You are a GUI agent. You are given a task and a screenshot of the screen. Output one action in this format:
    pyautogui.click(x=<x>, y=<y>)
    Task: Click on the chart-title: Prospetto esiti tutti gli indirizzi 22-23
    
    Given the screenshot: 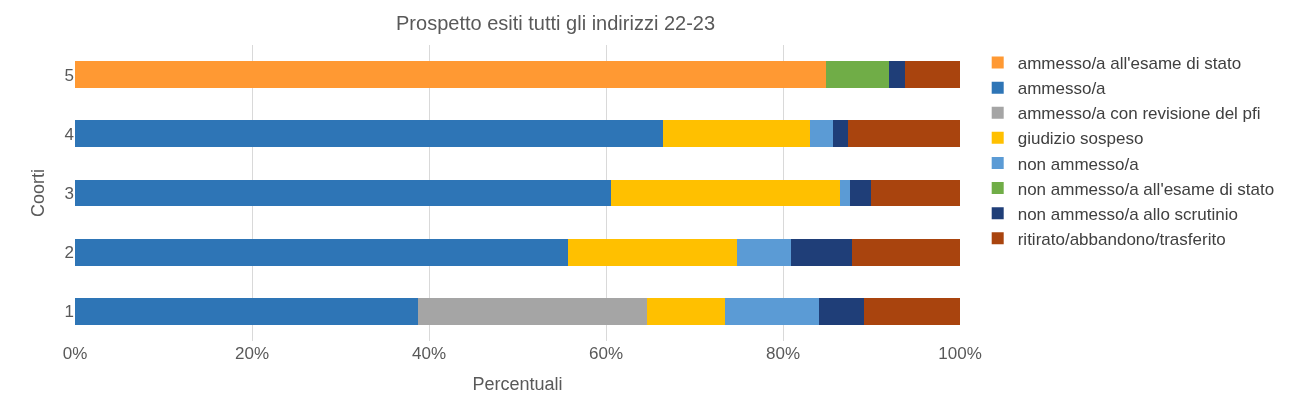 What is the action you would take?
    pyautogui.click(x=556, y=23)
    